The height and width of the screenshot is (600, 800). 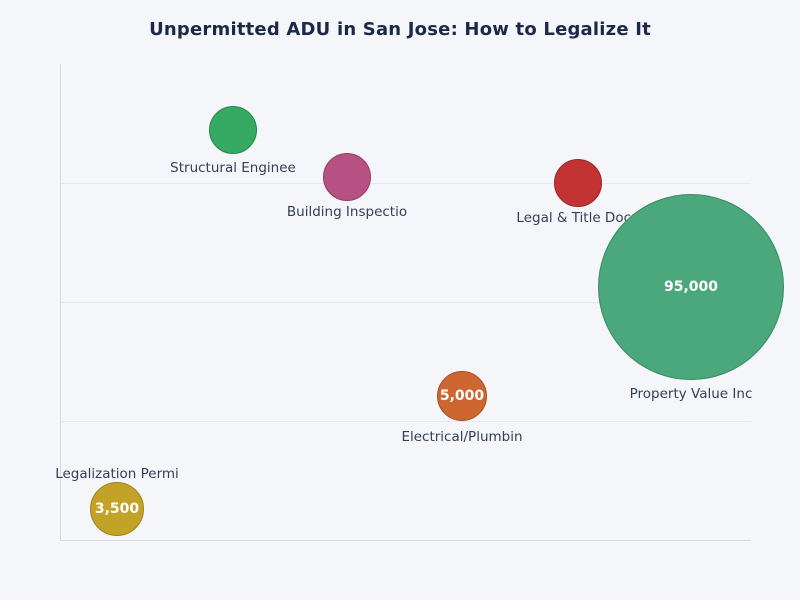 What do you see at coordinates (405, 540) in the screenshot?
I see `x-axis-line` at bounding box center [405, 540].